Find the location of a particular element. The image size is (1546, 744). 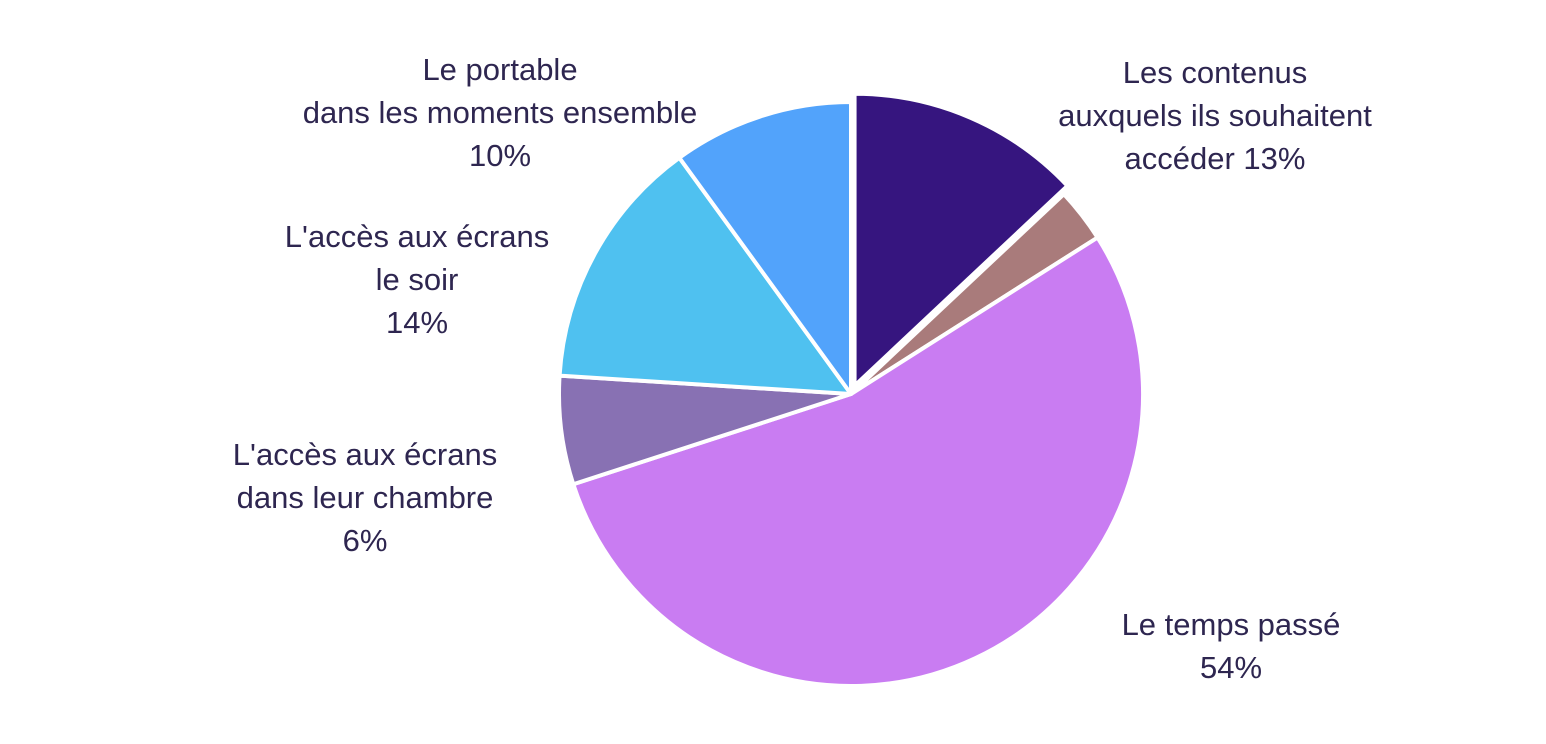

slice-label-line: accéder 13% is located at coordinates (1215, 158).